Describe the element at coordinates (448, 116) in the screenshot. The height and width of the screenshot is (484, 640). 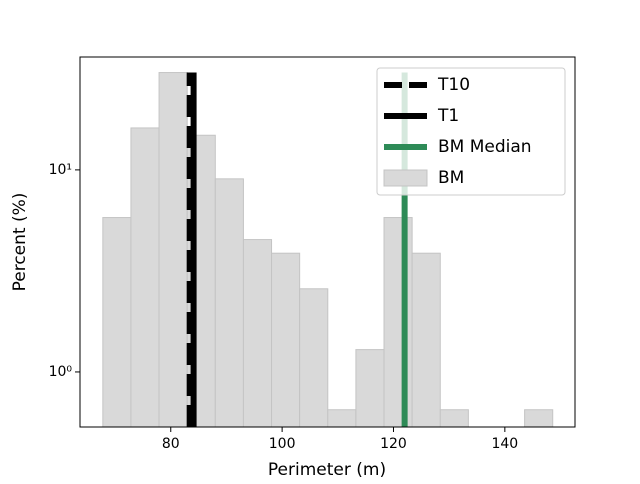
I see `legend-label: T1` at that location.